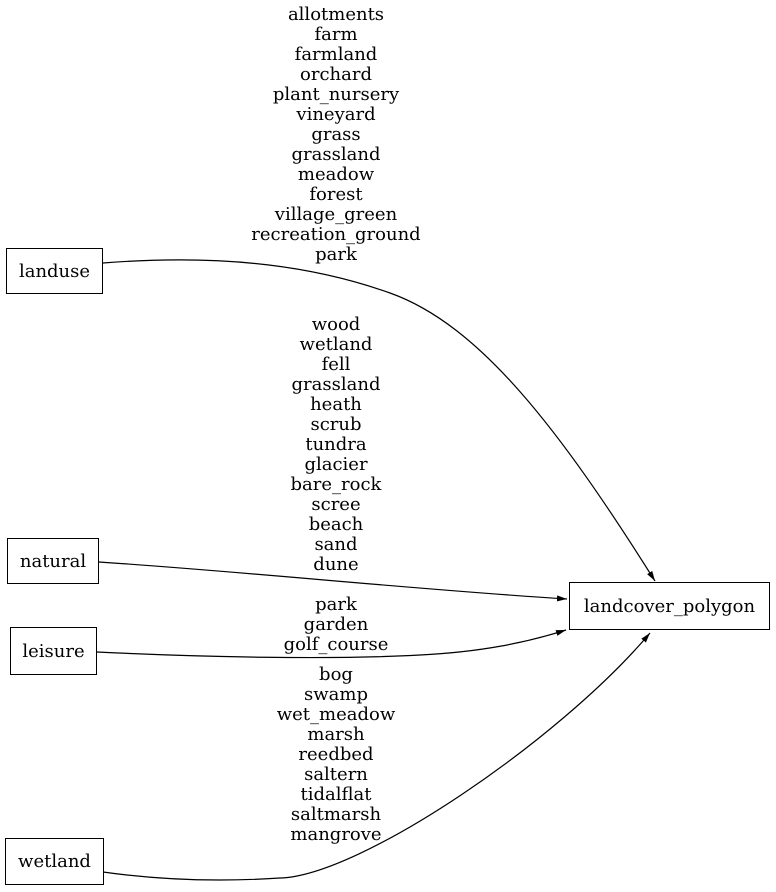 The width and height of the screenshot is (776, 892). I want to click on node-leisure: leisure, so click(53, 651).